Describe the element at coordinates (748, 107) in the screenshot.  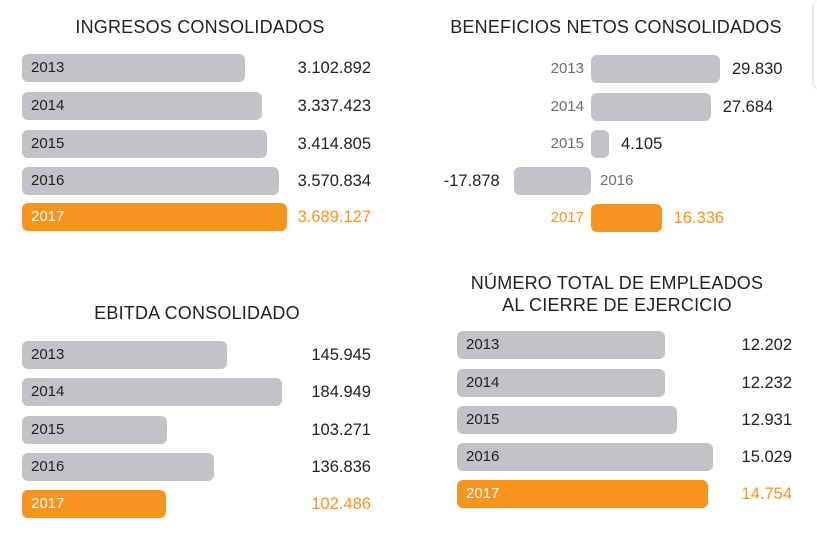
I see `bar-value-label: 27.684` at that location.